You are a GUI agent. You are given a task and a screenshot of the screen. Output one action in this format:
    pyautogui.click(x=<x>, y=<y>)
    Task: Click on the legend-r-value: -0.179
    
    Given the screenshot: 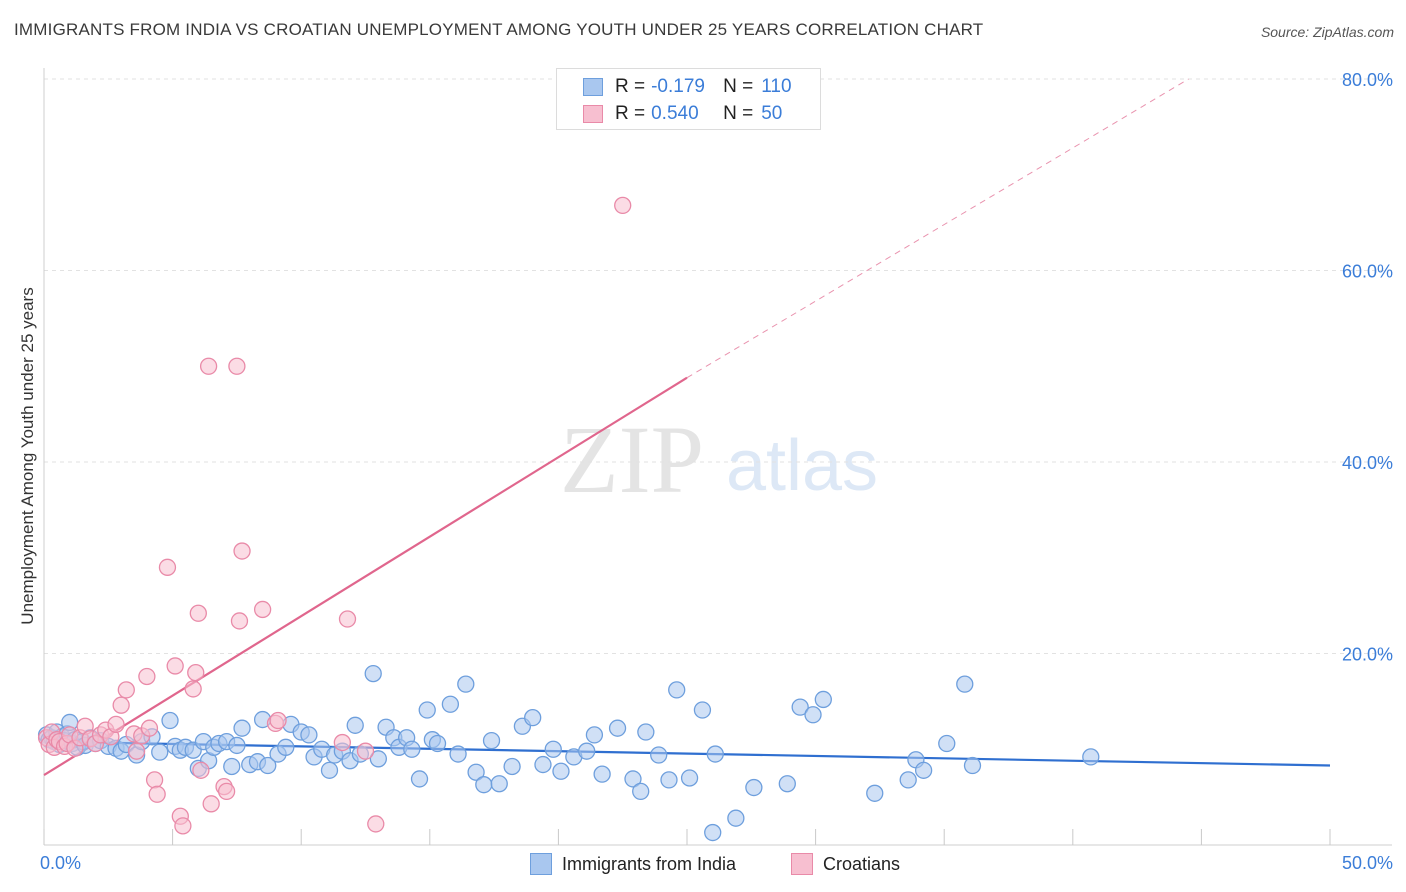 What is the action you would take?
    pyautogui.click(x=678, y=86)
    